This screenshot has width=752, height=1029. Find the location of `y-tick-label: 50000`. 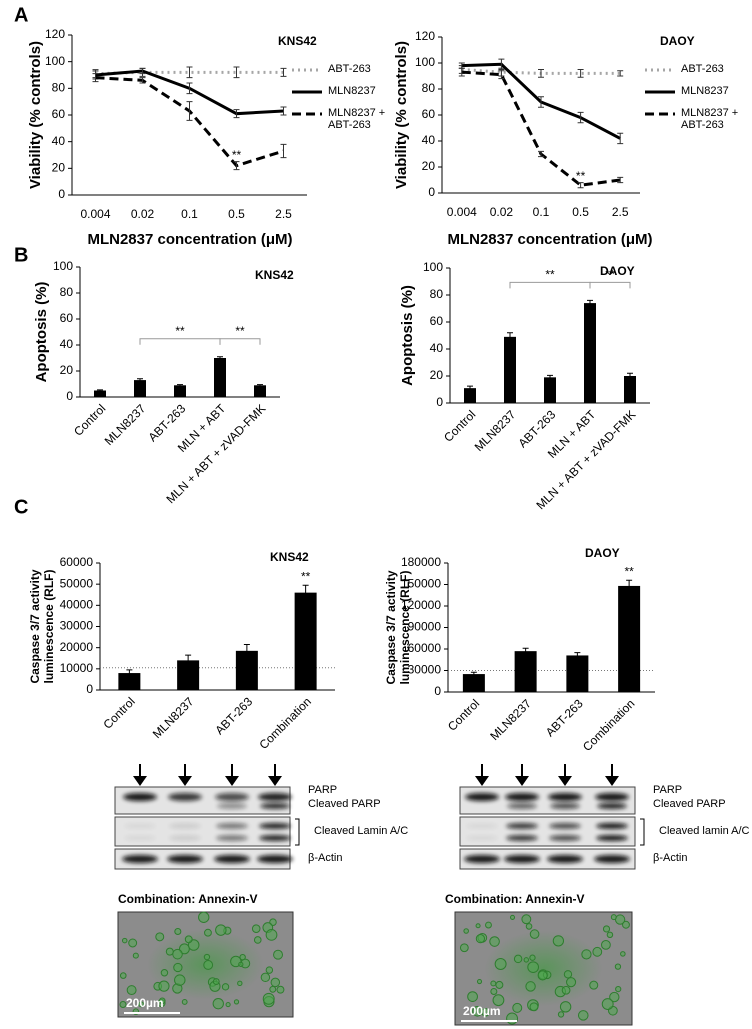

y-tick-label: 50000 is located at coordinates (77, 583).